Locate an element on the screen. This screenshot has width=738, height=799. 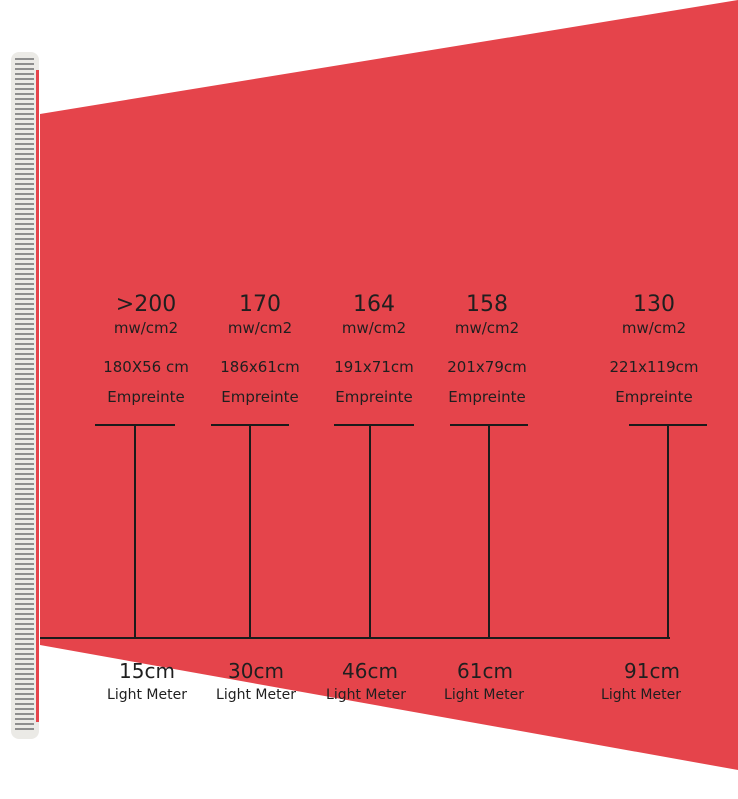
panel-body is located at coordinates (25, 395).